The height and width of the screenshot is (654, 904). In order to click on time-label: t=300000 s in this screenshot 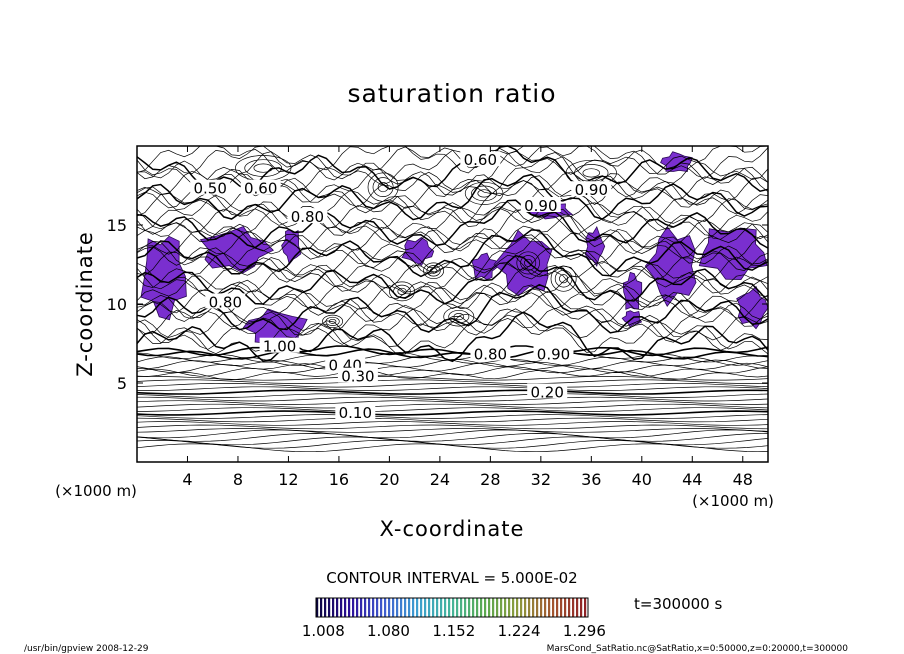, I will do `click(678, 604)`.